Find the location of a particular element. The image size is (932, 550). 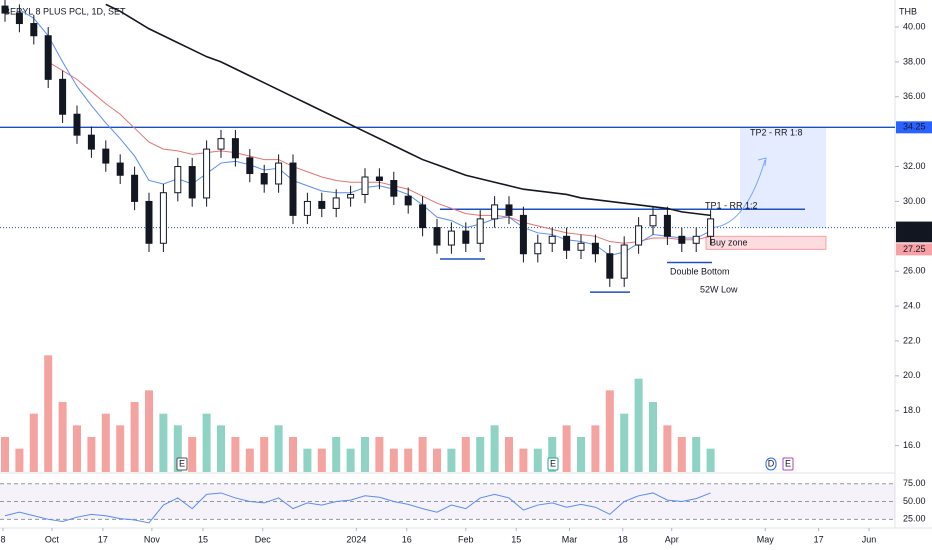

annotation: Buy zone is located at coordinates (729, 242).